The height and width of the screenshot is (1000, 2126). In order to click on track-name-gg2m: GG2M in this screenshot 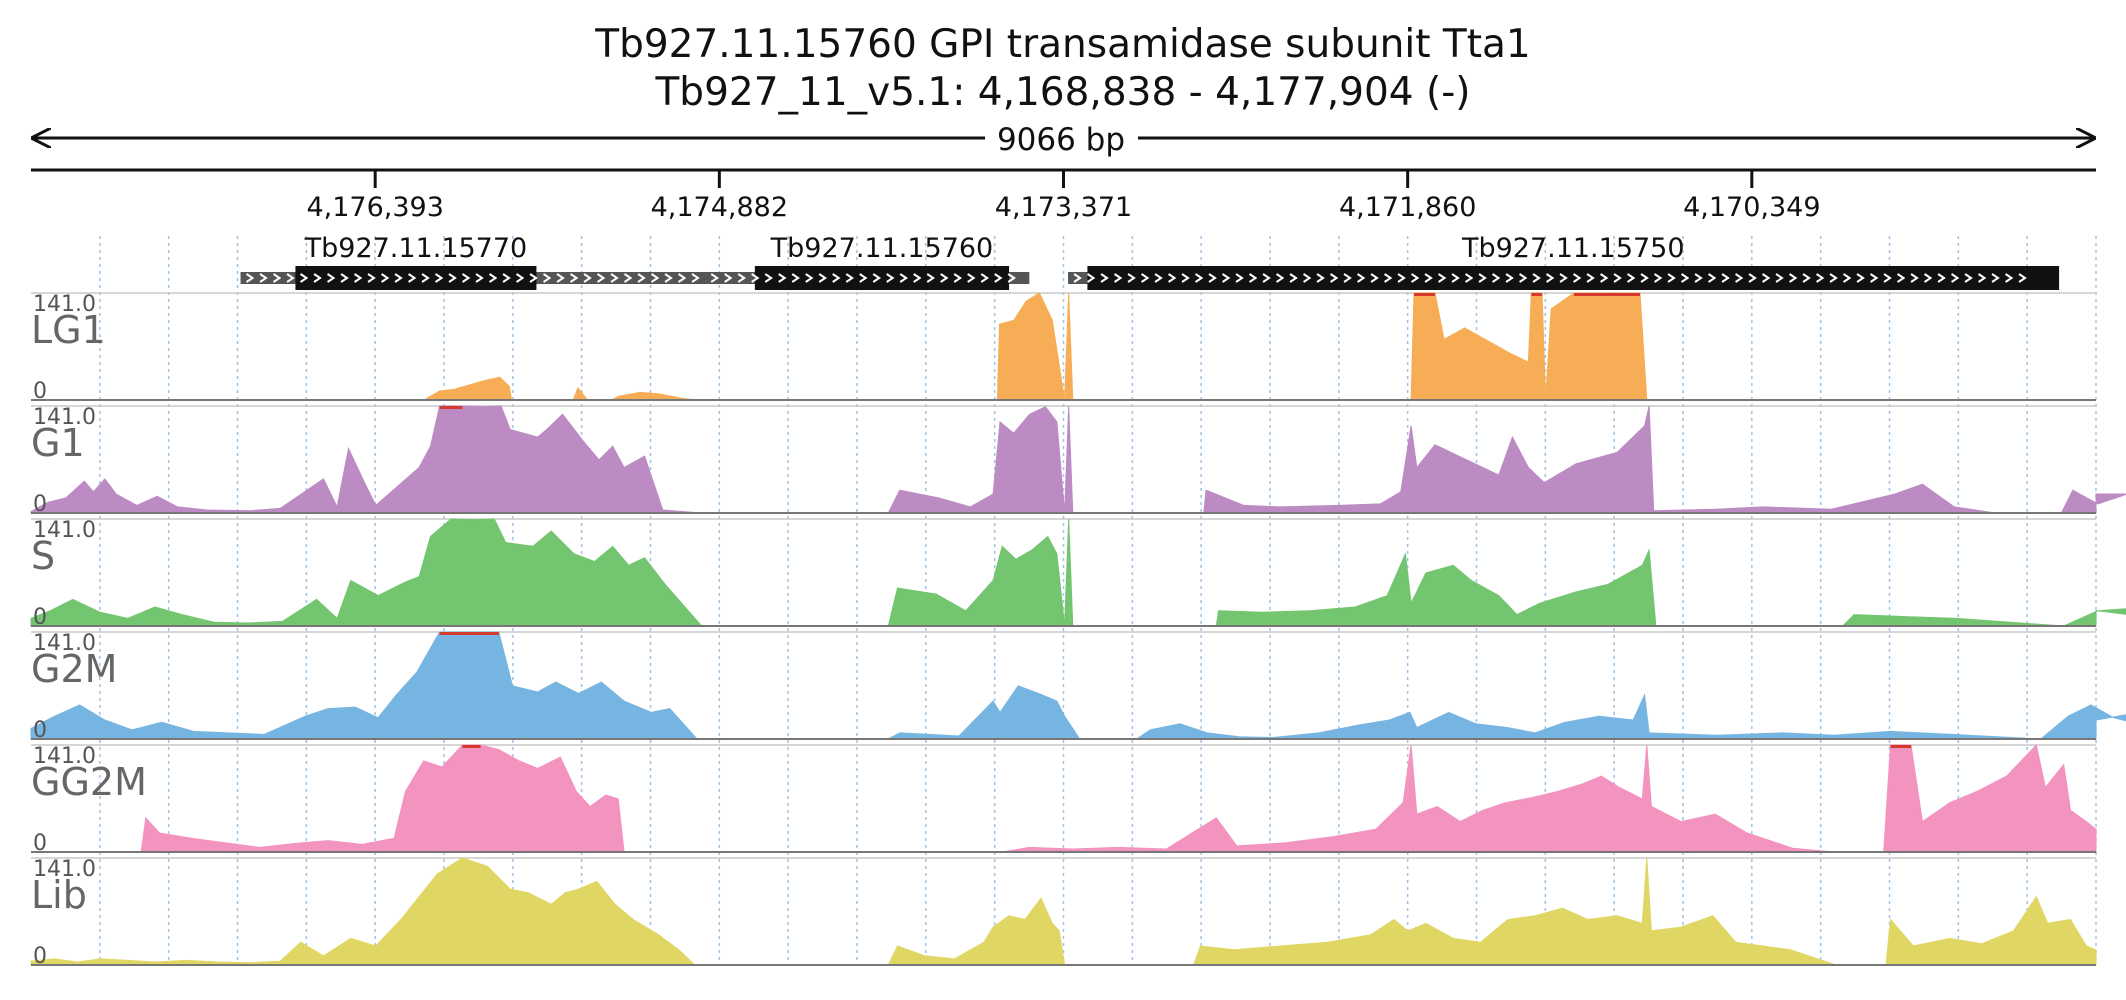, I will do `click(89, 782)`.